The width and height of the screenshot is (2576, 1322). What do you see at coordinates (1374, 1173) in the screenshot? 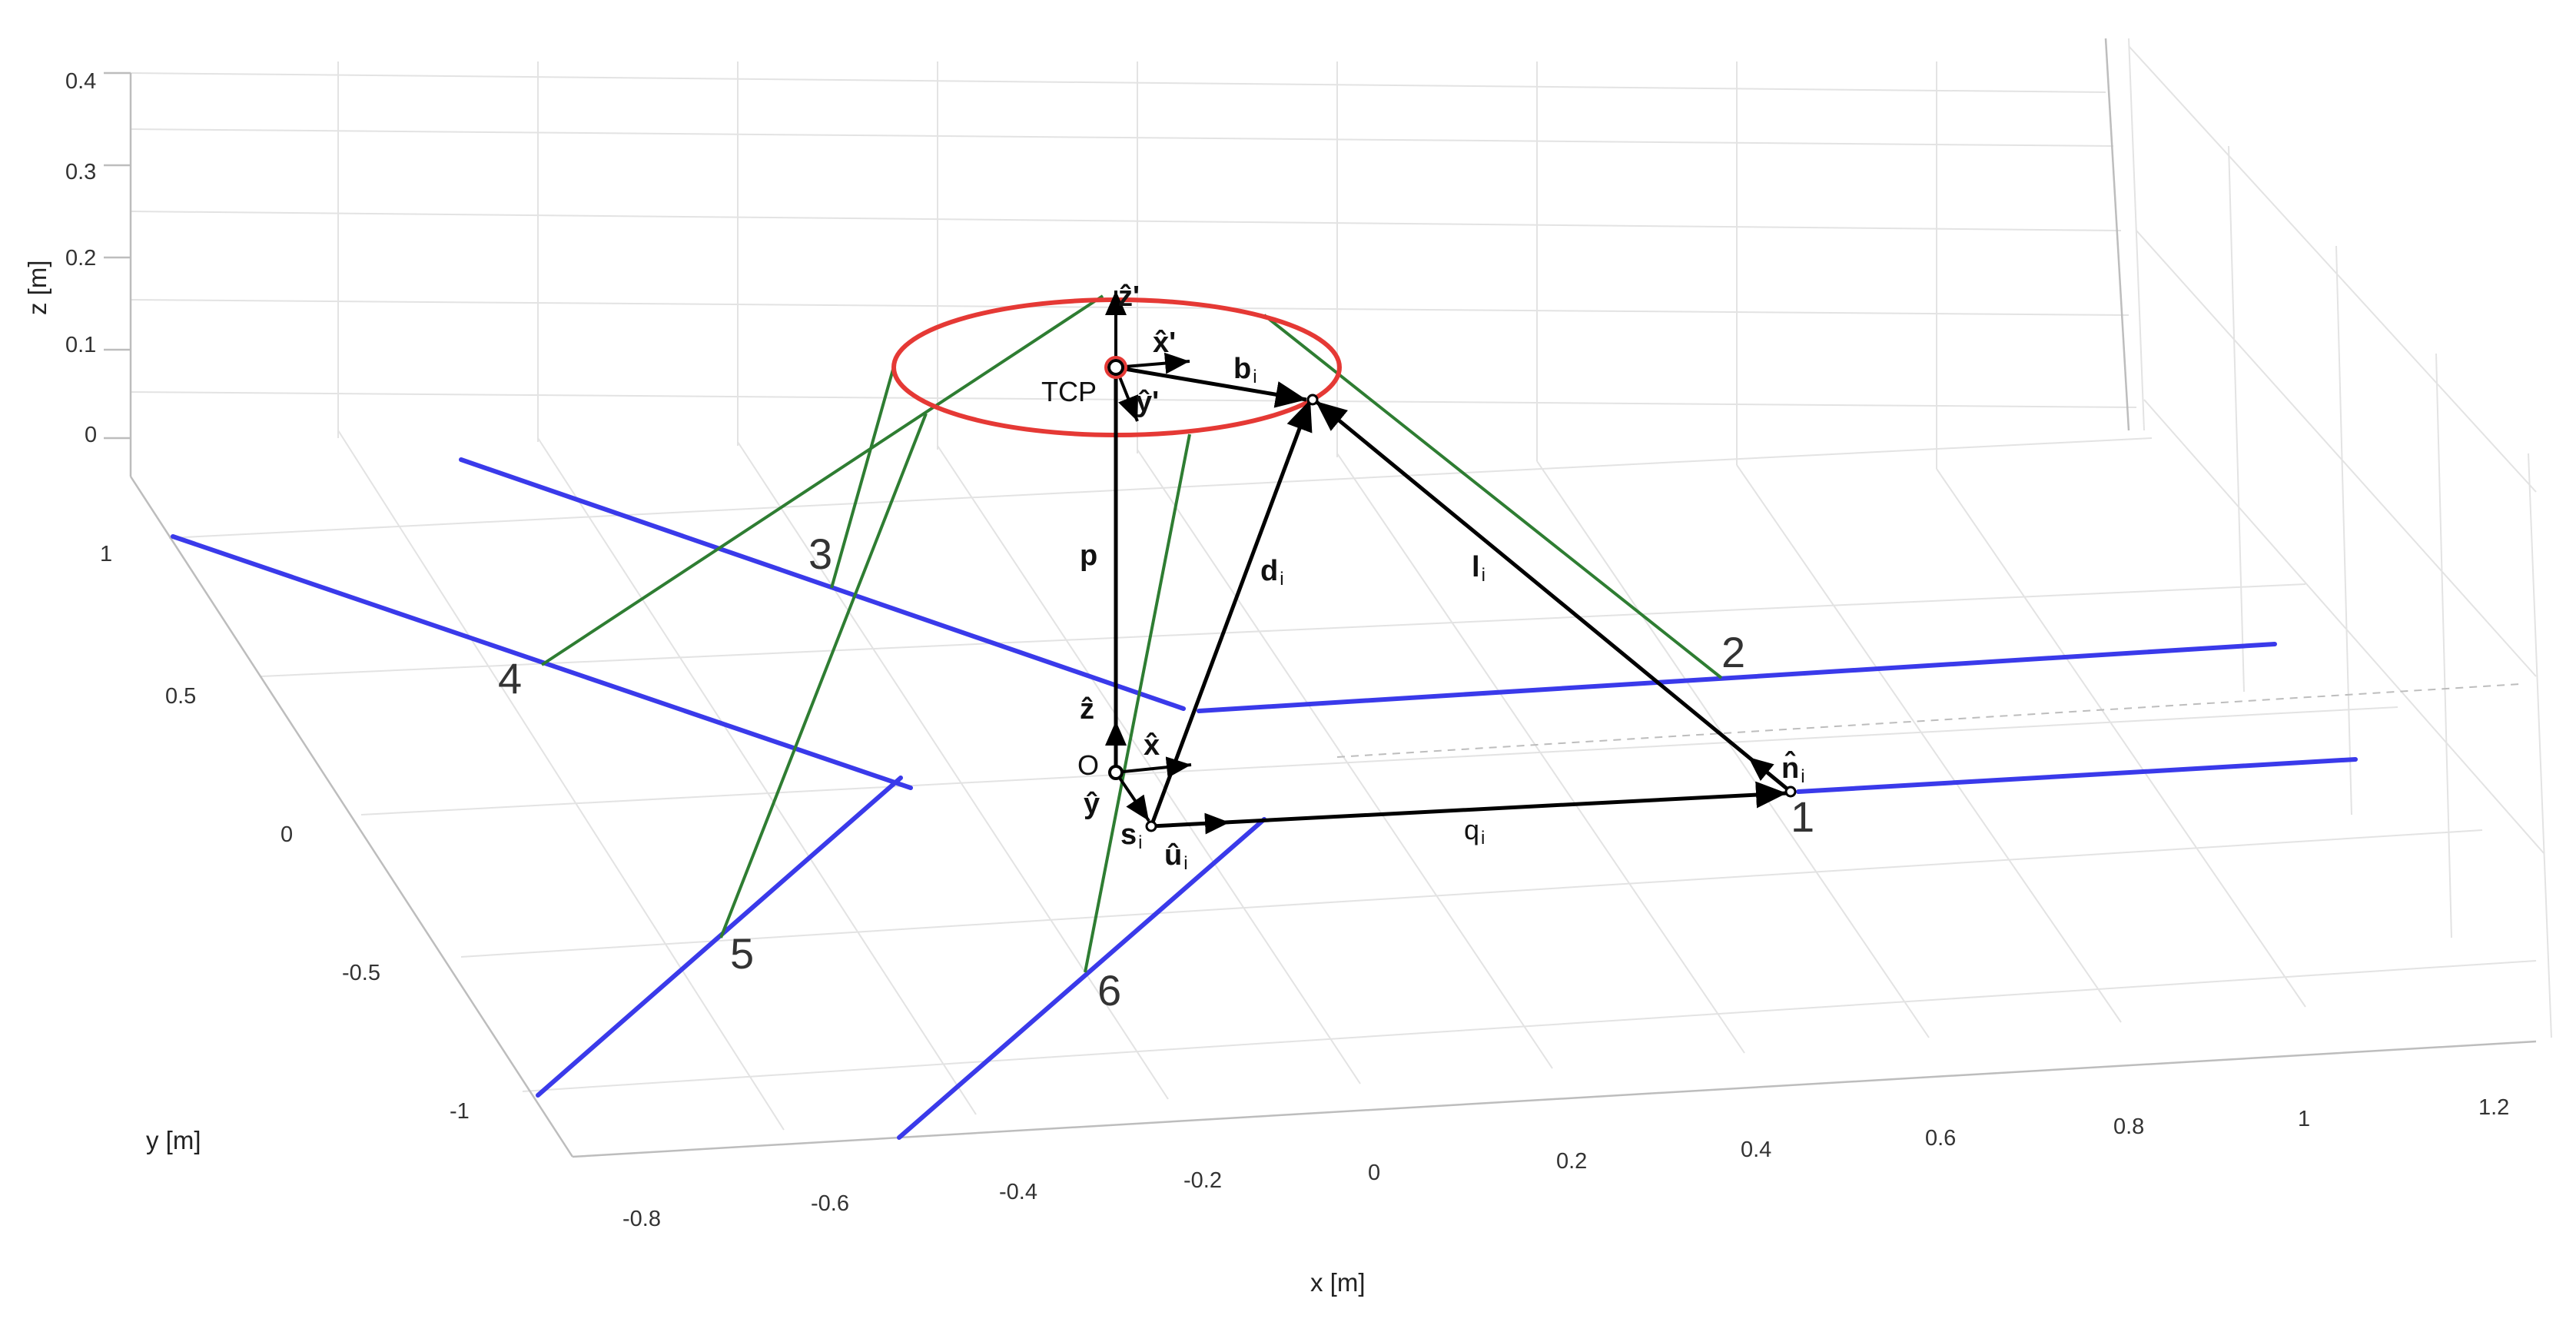
I see `x-tick-label: 0` at bounding box center [1374, 1173].